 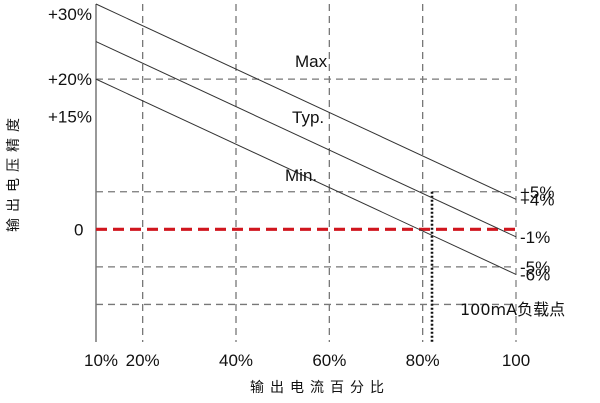 What do you see at coordinates (423, 360) in the screenshot?
I see `x-tick-label: 80%` at bounding box center [423, 360].